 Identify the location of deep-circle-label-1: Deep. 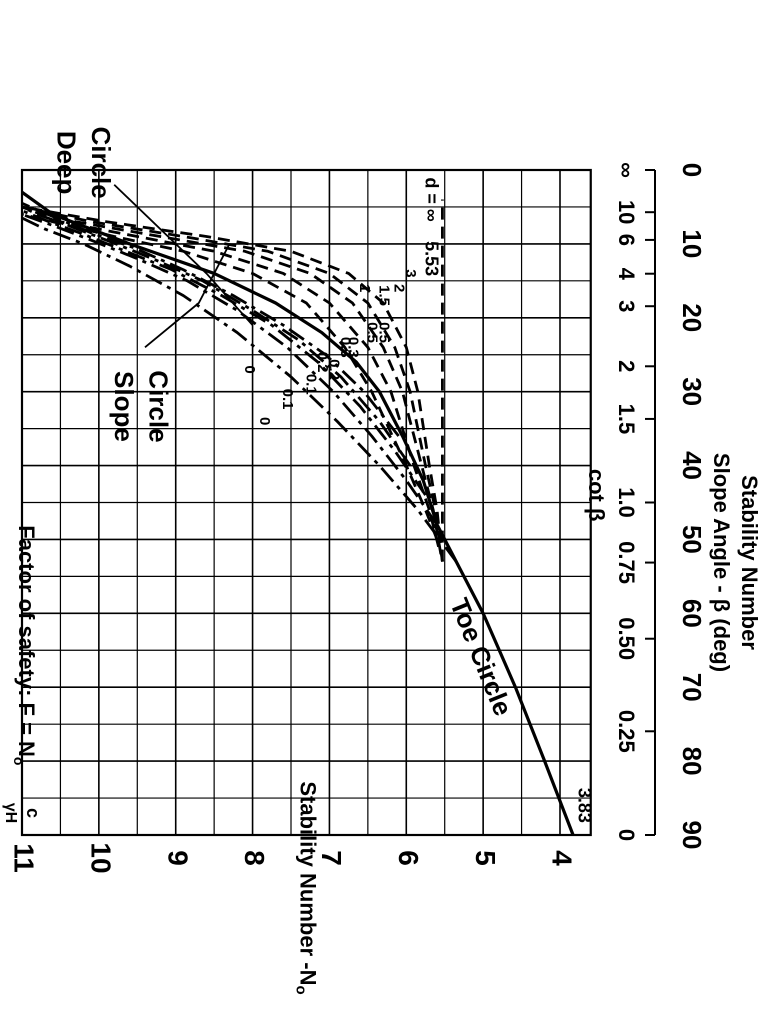
(66, 163).